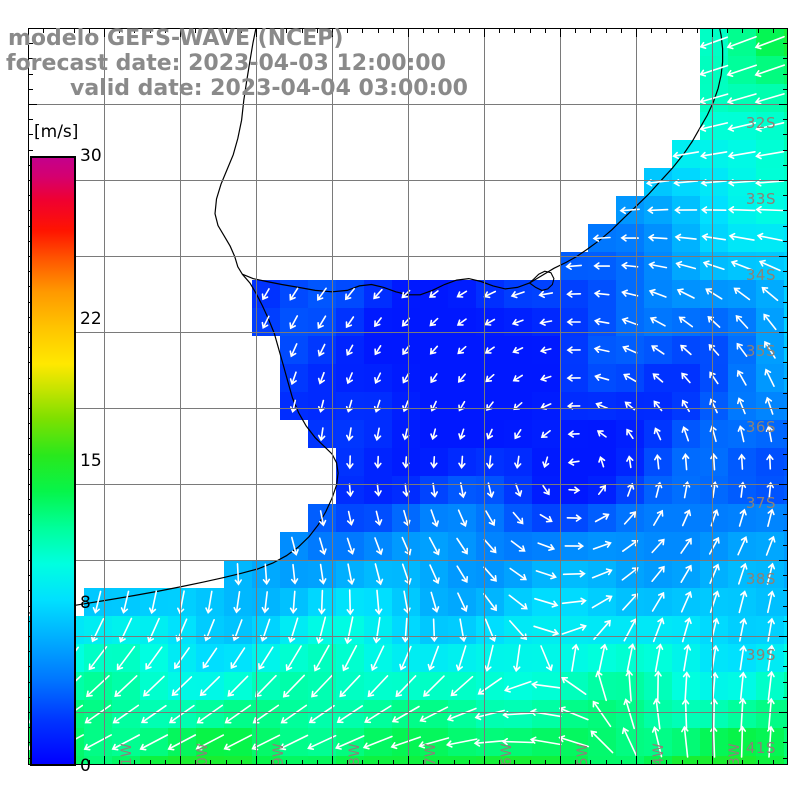  Describe the element at coordinates (408, 104) in the screenshot. I see `gridline-latitude` at that location.